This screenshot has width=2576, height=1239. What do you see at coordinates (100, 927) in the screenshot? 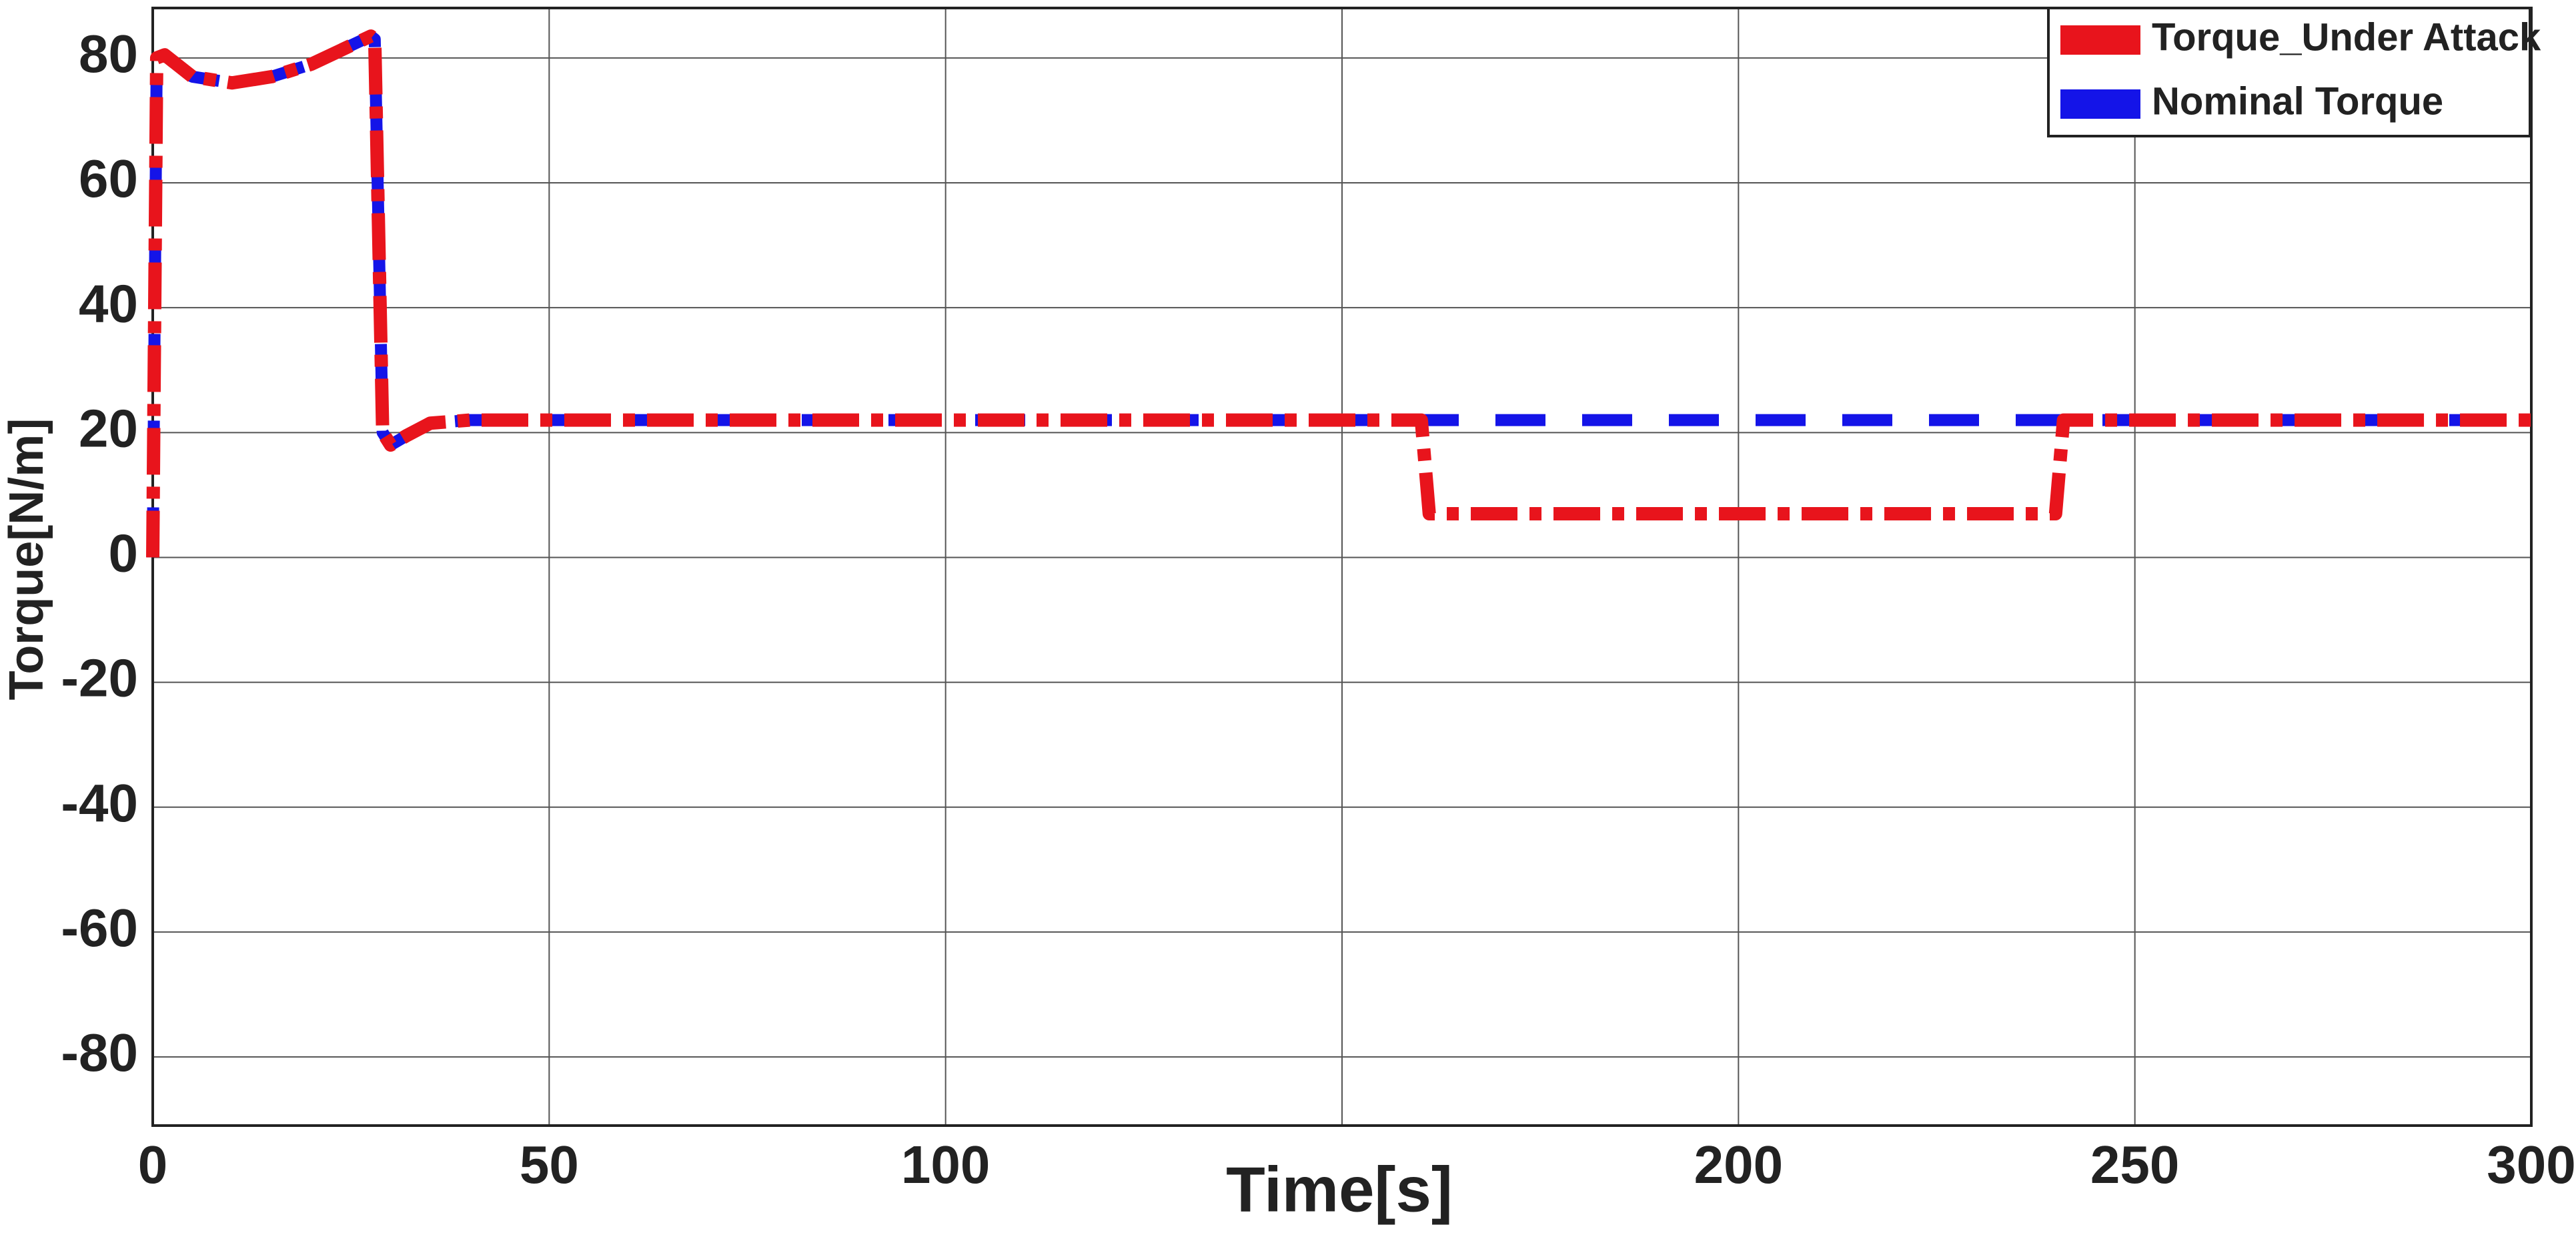
I see `y-tick-label: -60` at bounding box center [100, 927].